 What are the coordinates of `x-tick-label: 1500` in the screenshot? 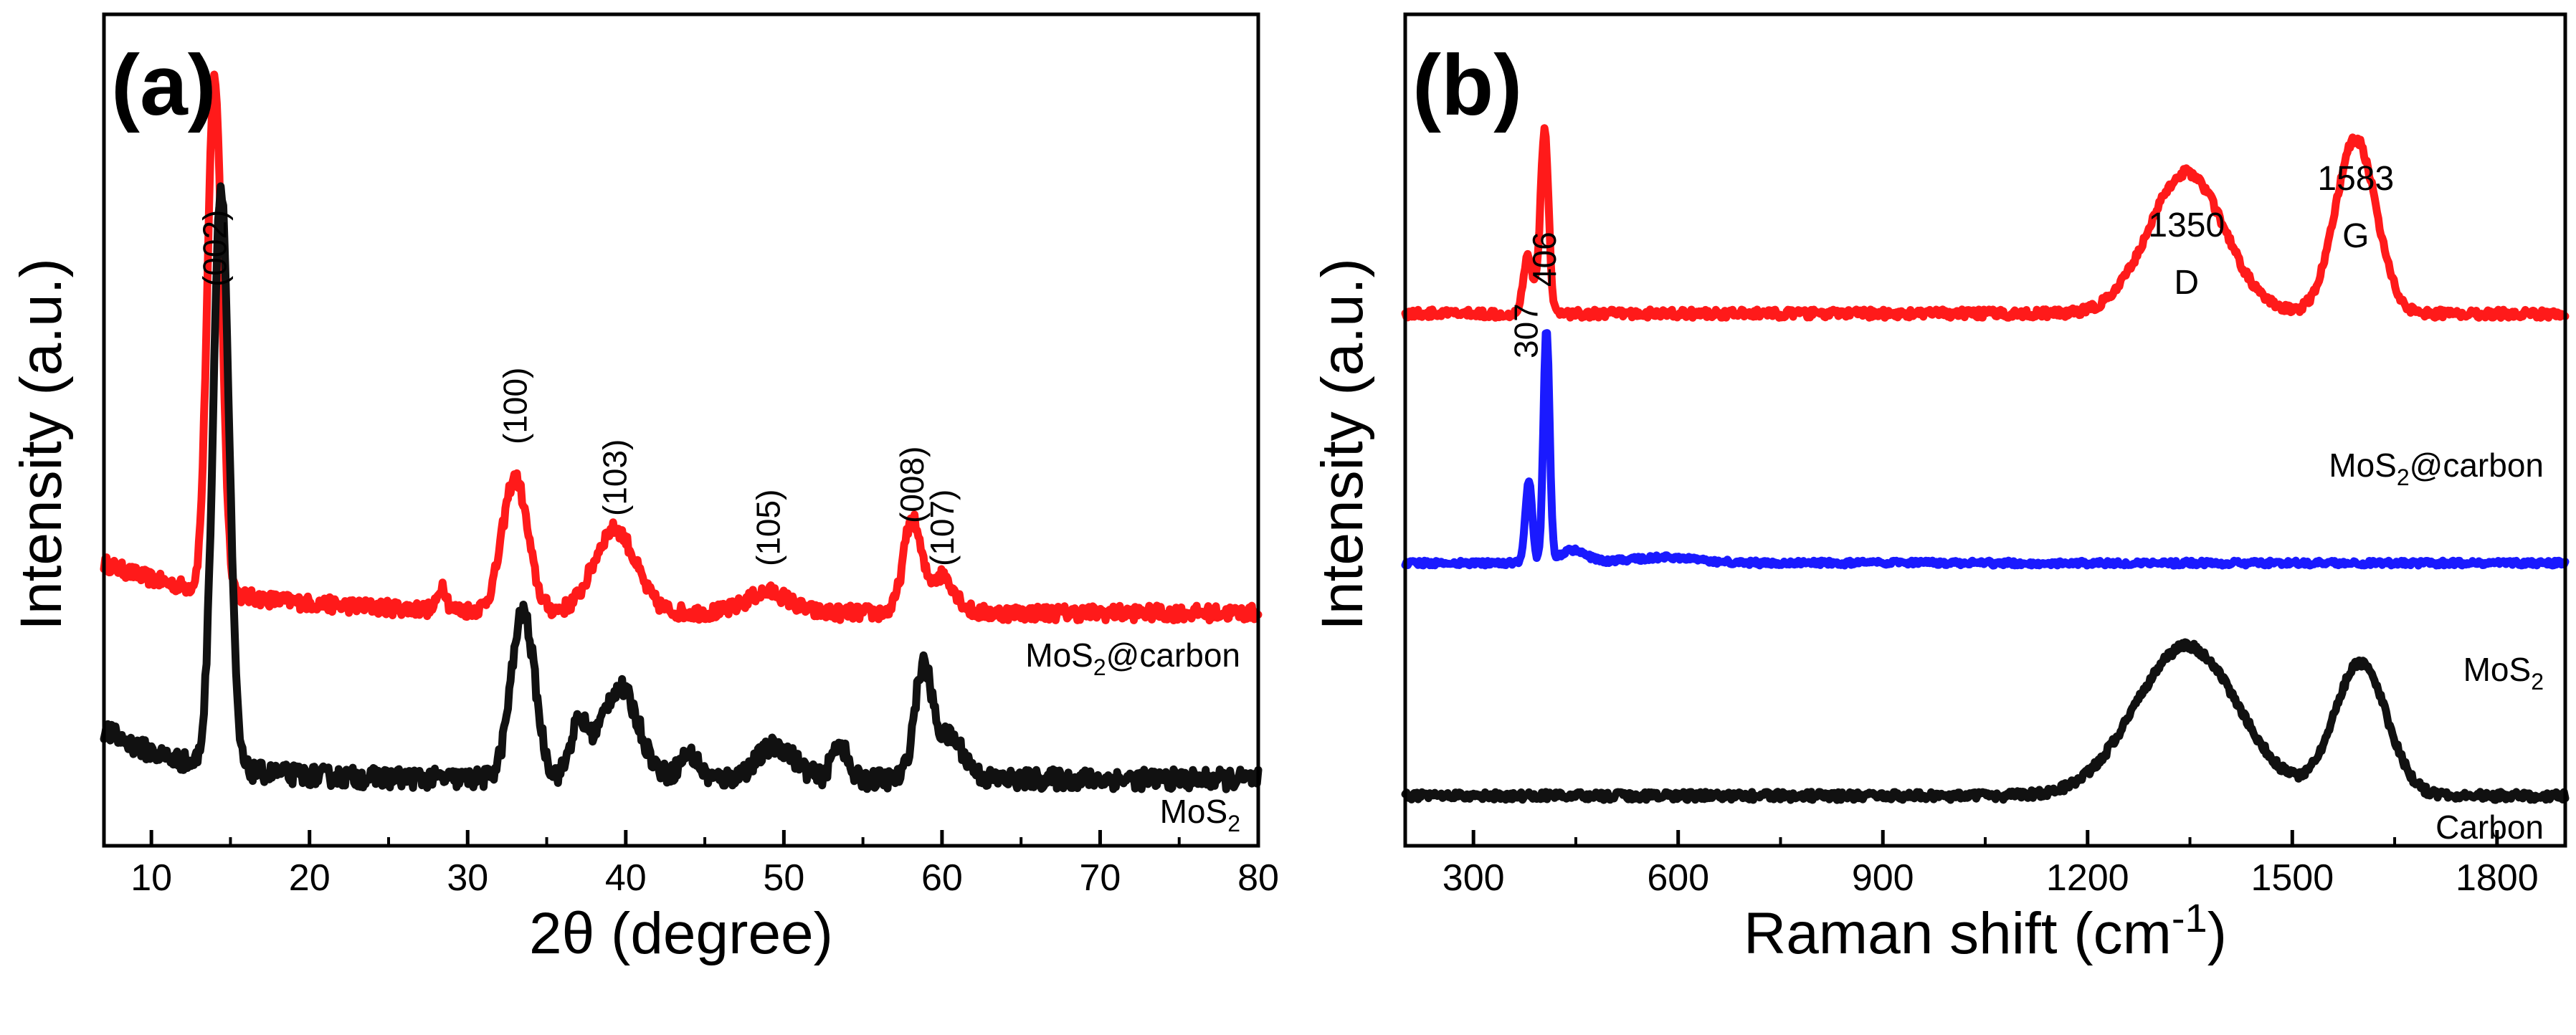 It's located at (2292, 878).